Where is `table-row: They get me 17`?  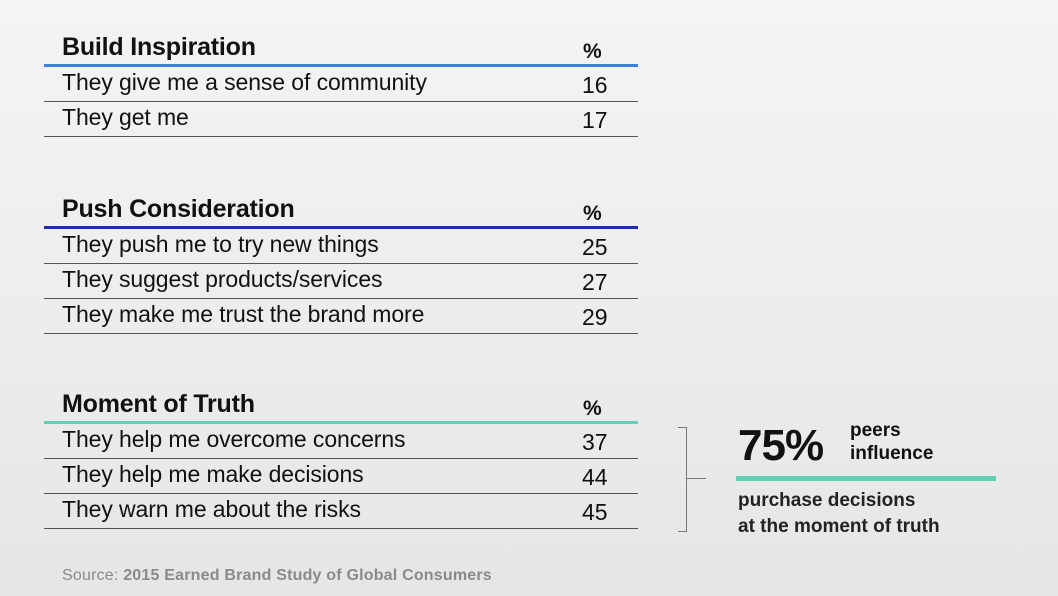 table-row: They get me 17 is located at coordinates (341, 119).